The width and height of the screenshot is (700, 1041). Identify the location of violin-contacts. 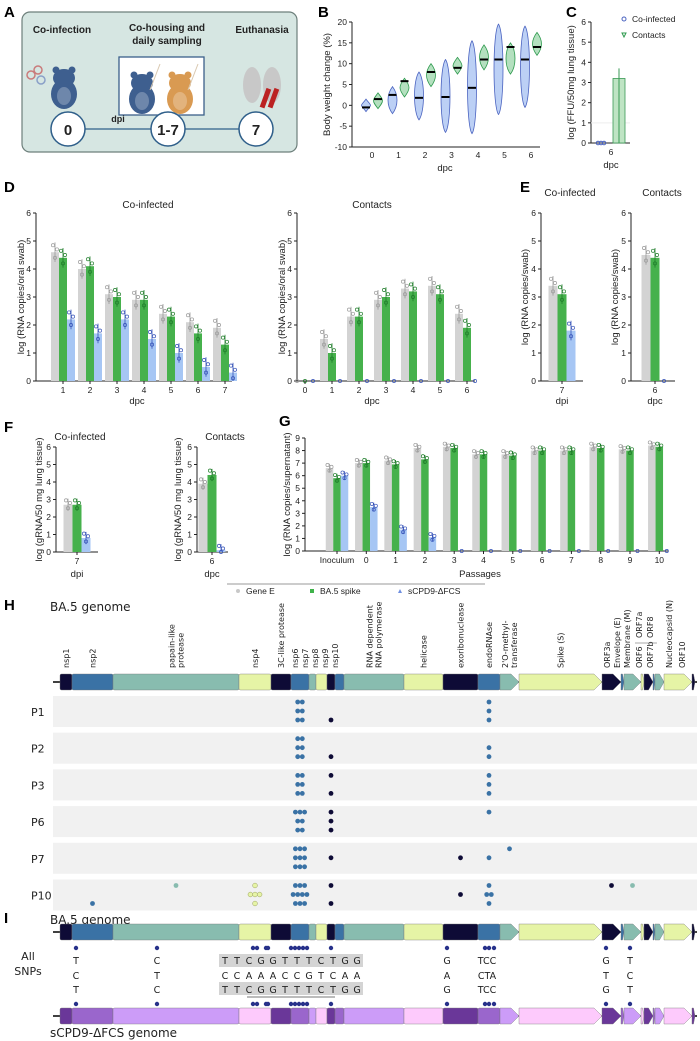
(404, 87).